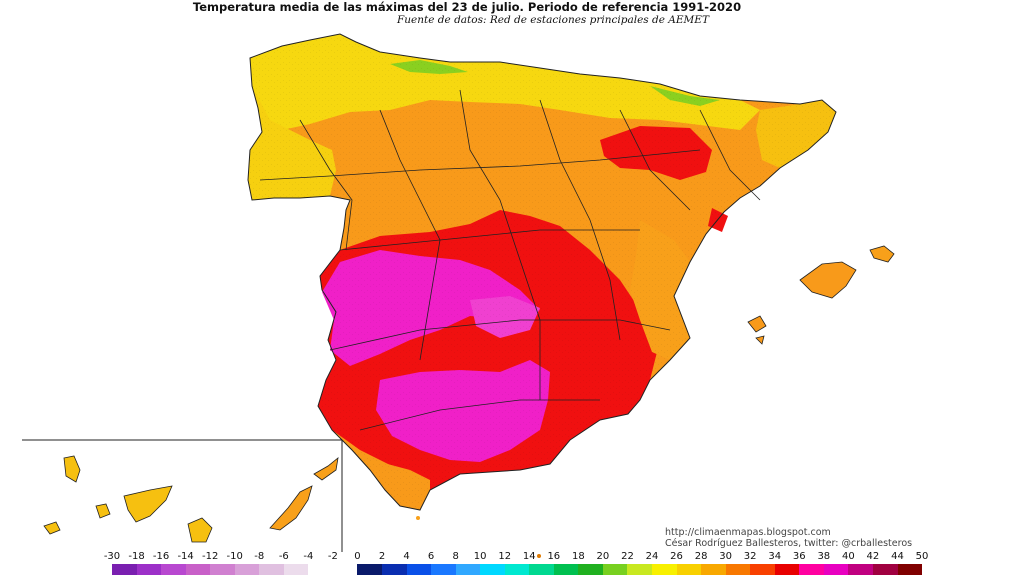  I want to click on scale-tick-label: 32, so click(750, 556).